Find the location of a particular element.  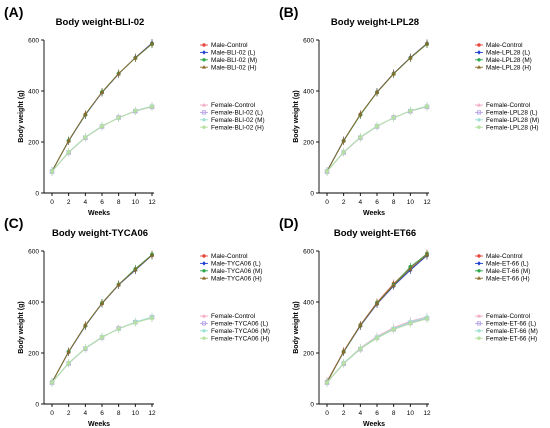

legend-item: Male-LPL28 (M) is located at coordinates (503, 60).